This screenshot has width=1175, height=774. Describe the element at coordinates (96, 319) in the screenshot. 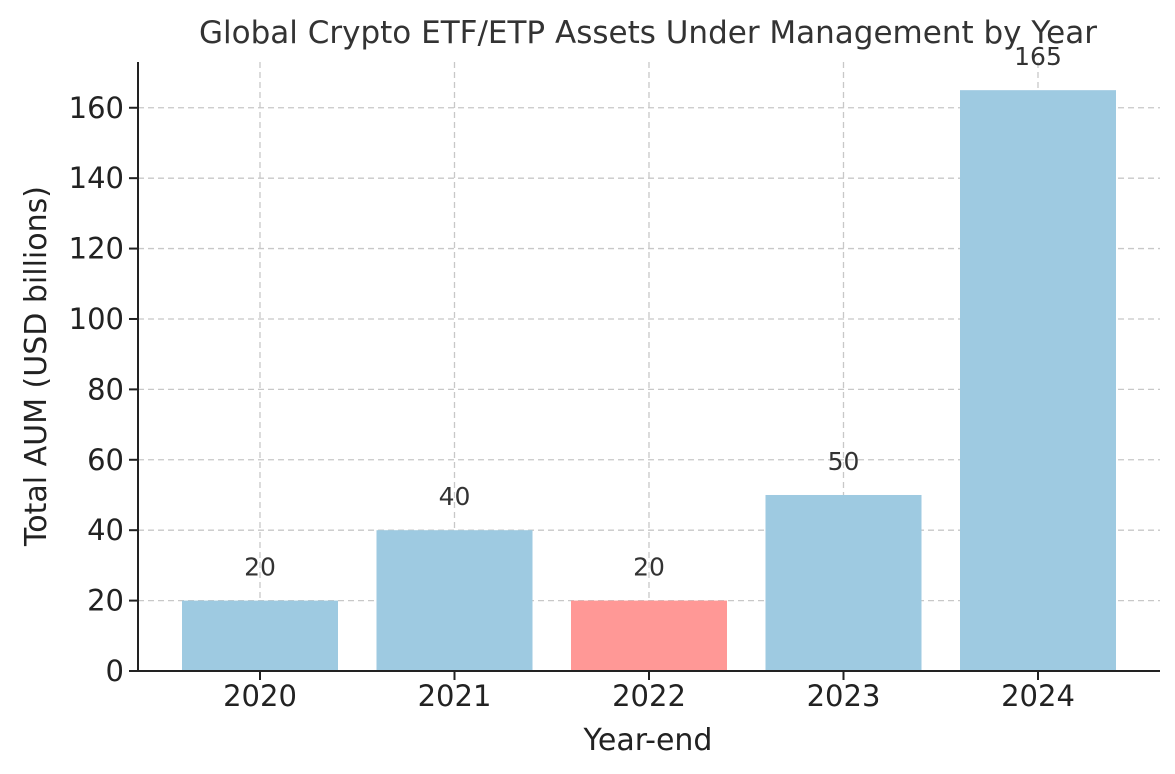

I see `y-tick-label: 100` at that location.